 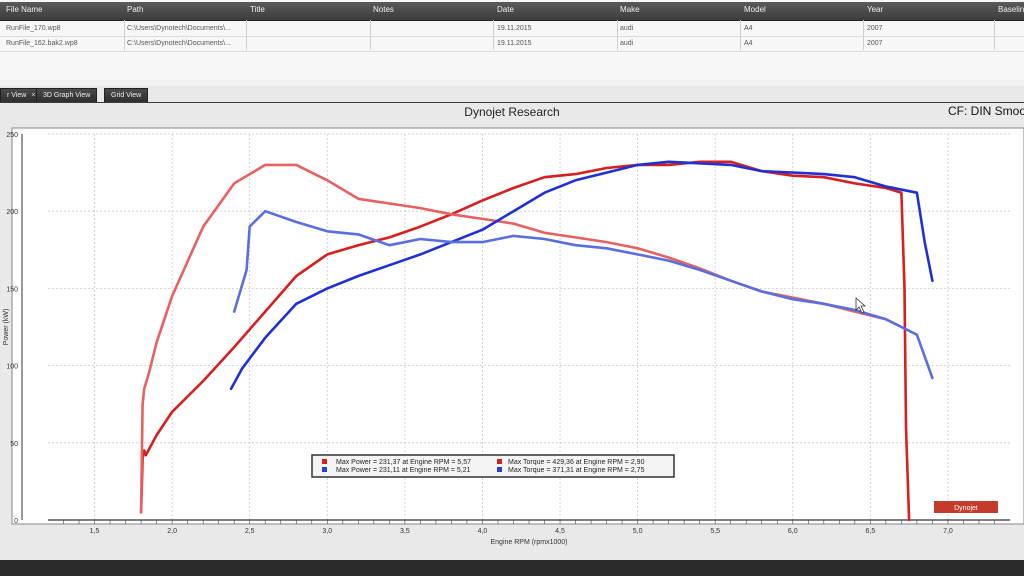 I want to click on monitor-bezel, so click(x=512, y=568).